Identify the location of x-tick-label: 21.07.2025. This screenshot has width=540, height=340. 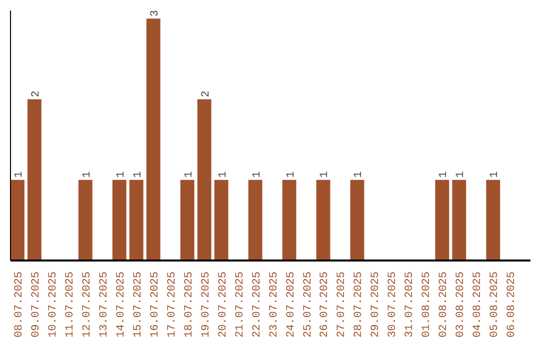
(240, 304).